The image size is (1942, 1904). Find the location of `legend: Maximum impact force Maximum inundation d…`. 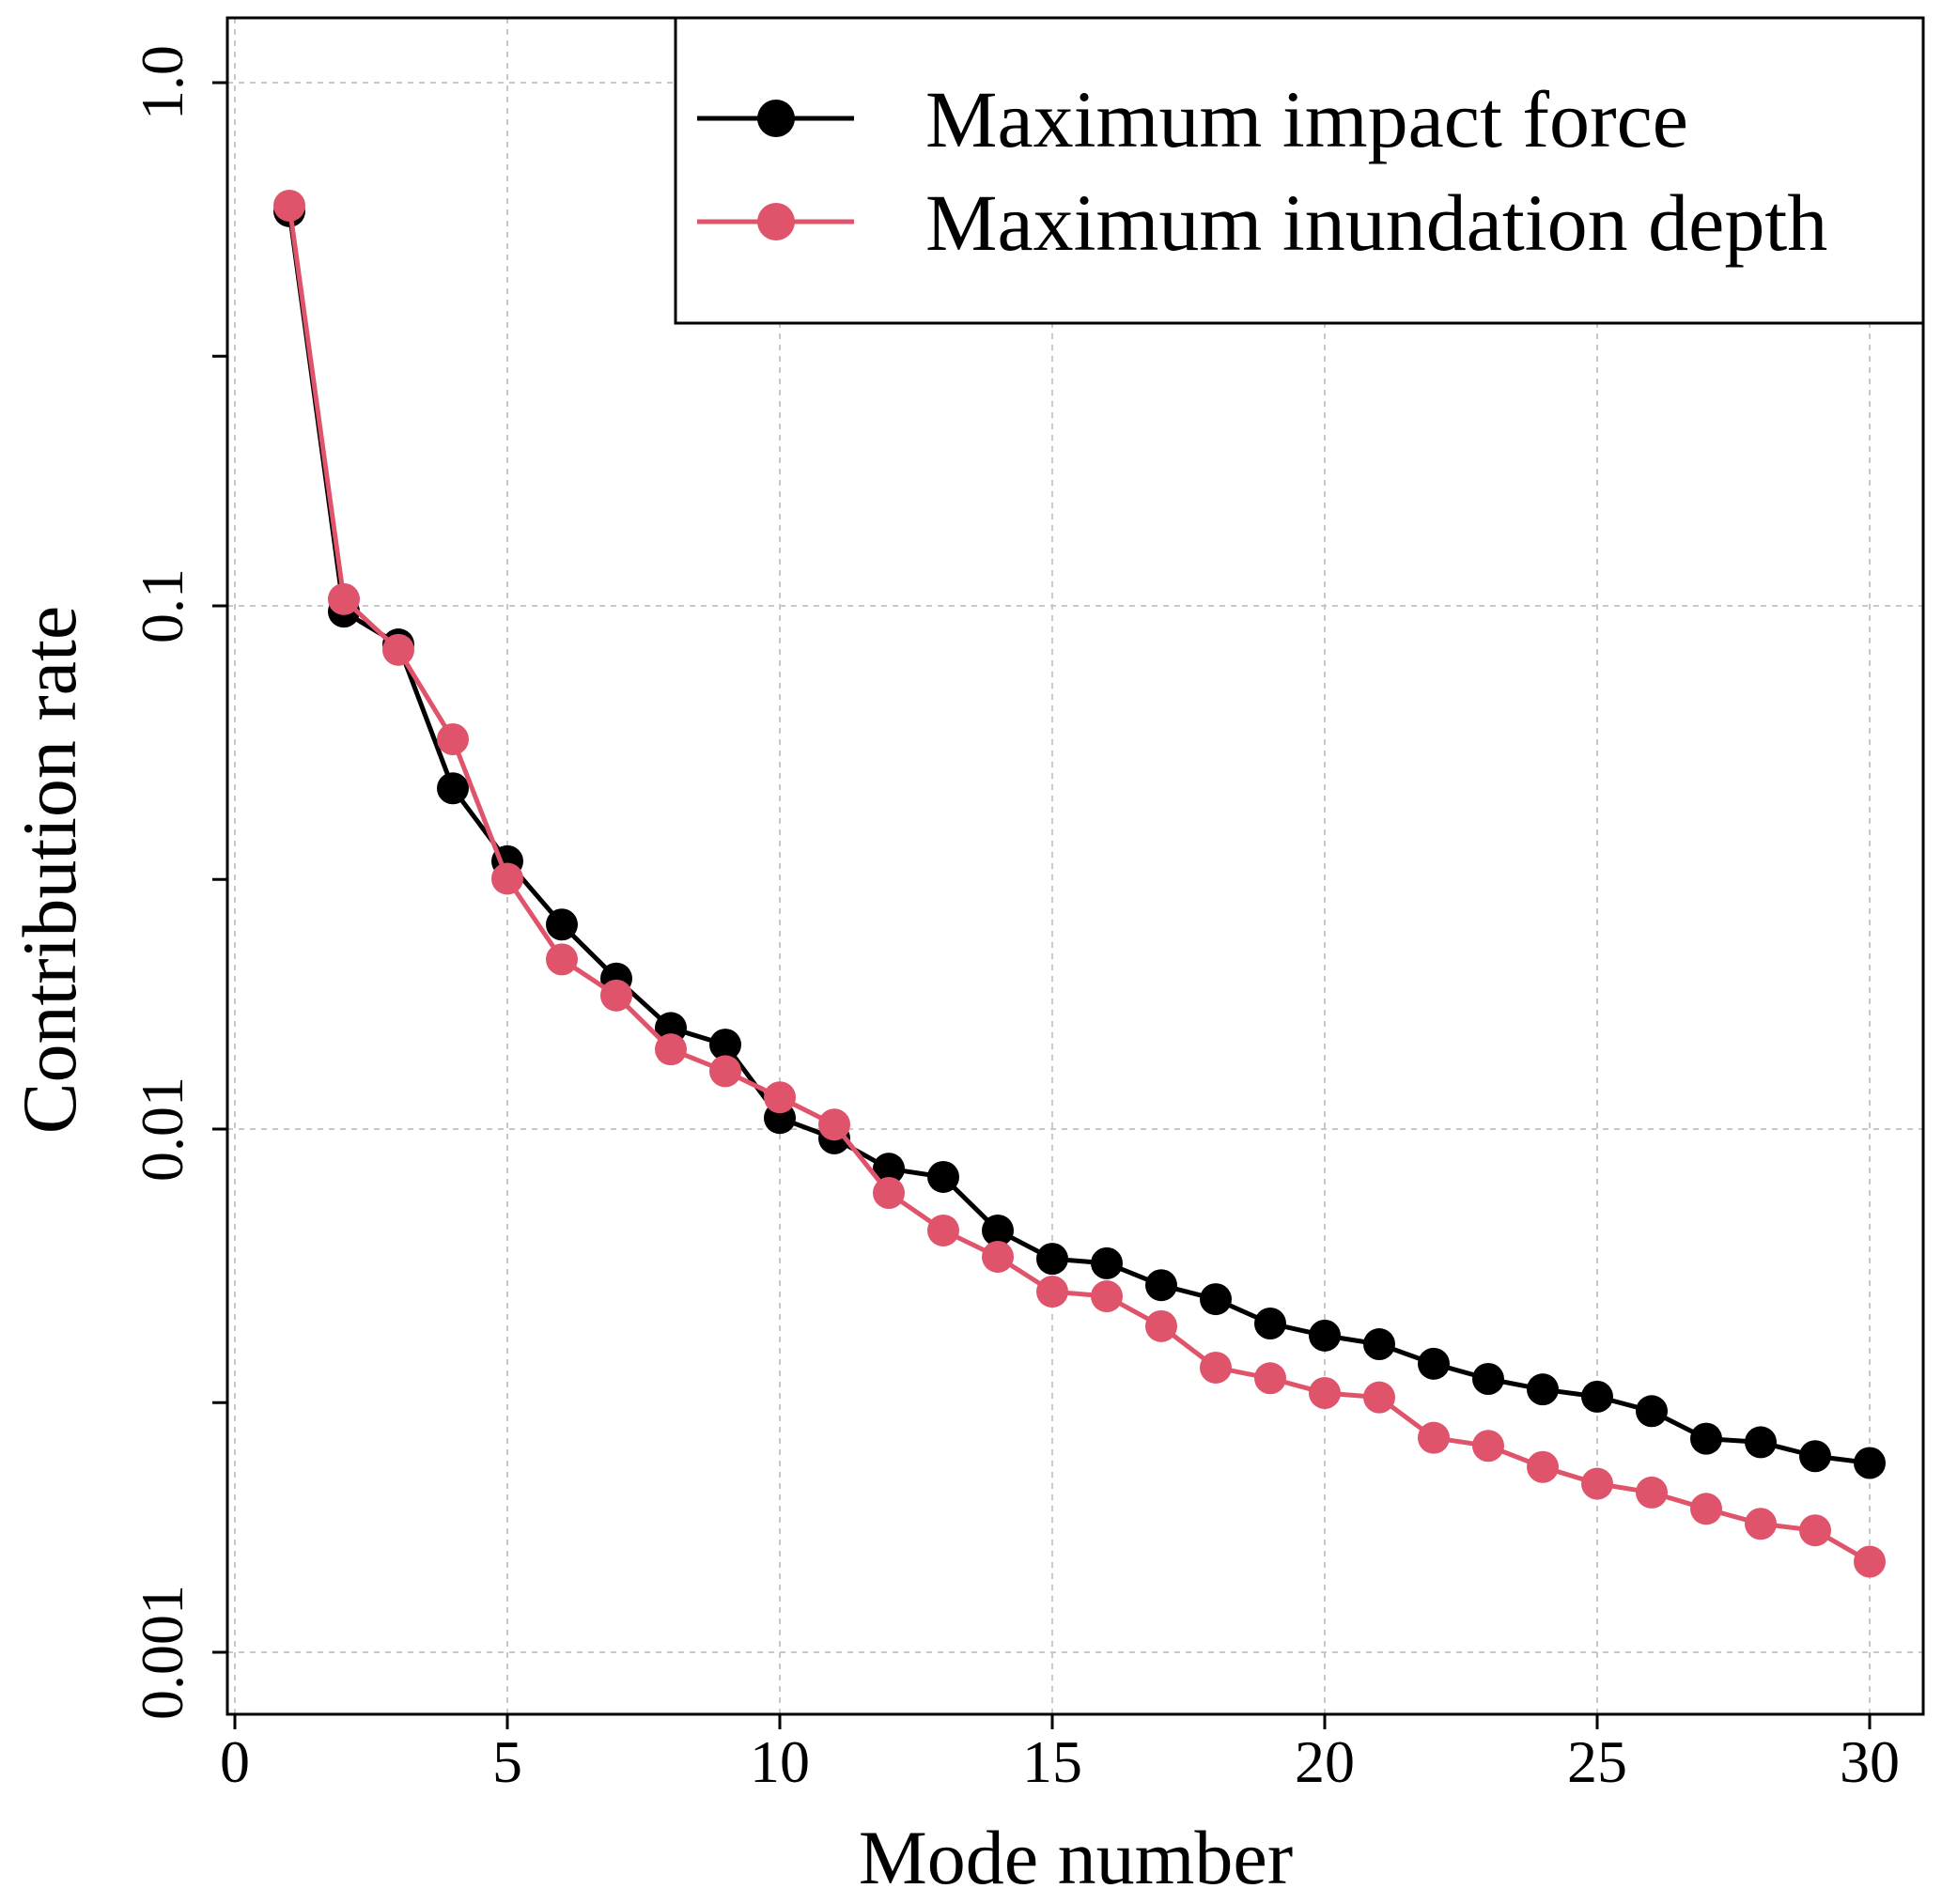

legend: Maximum impact force Maximum inundation d… is located at coordinates (1299, 171).